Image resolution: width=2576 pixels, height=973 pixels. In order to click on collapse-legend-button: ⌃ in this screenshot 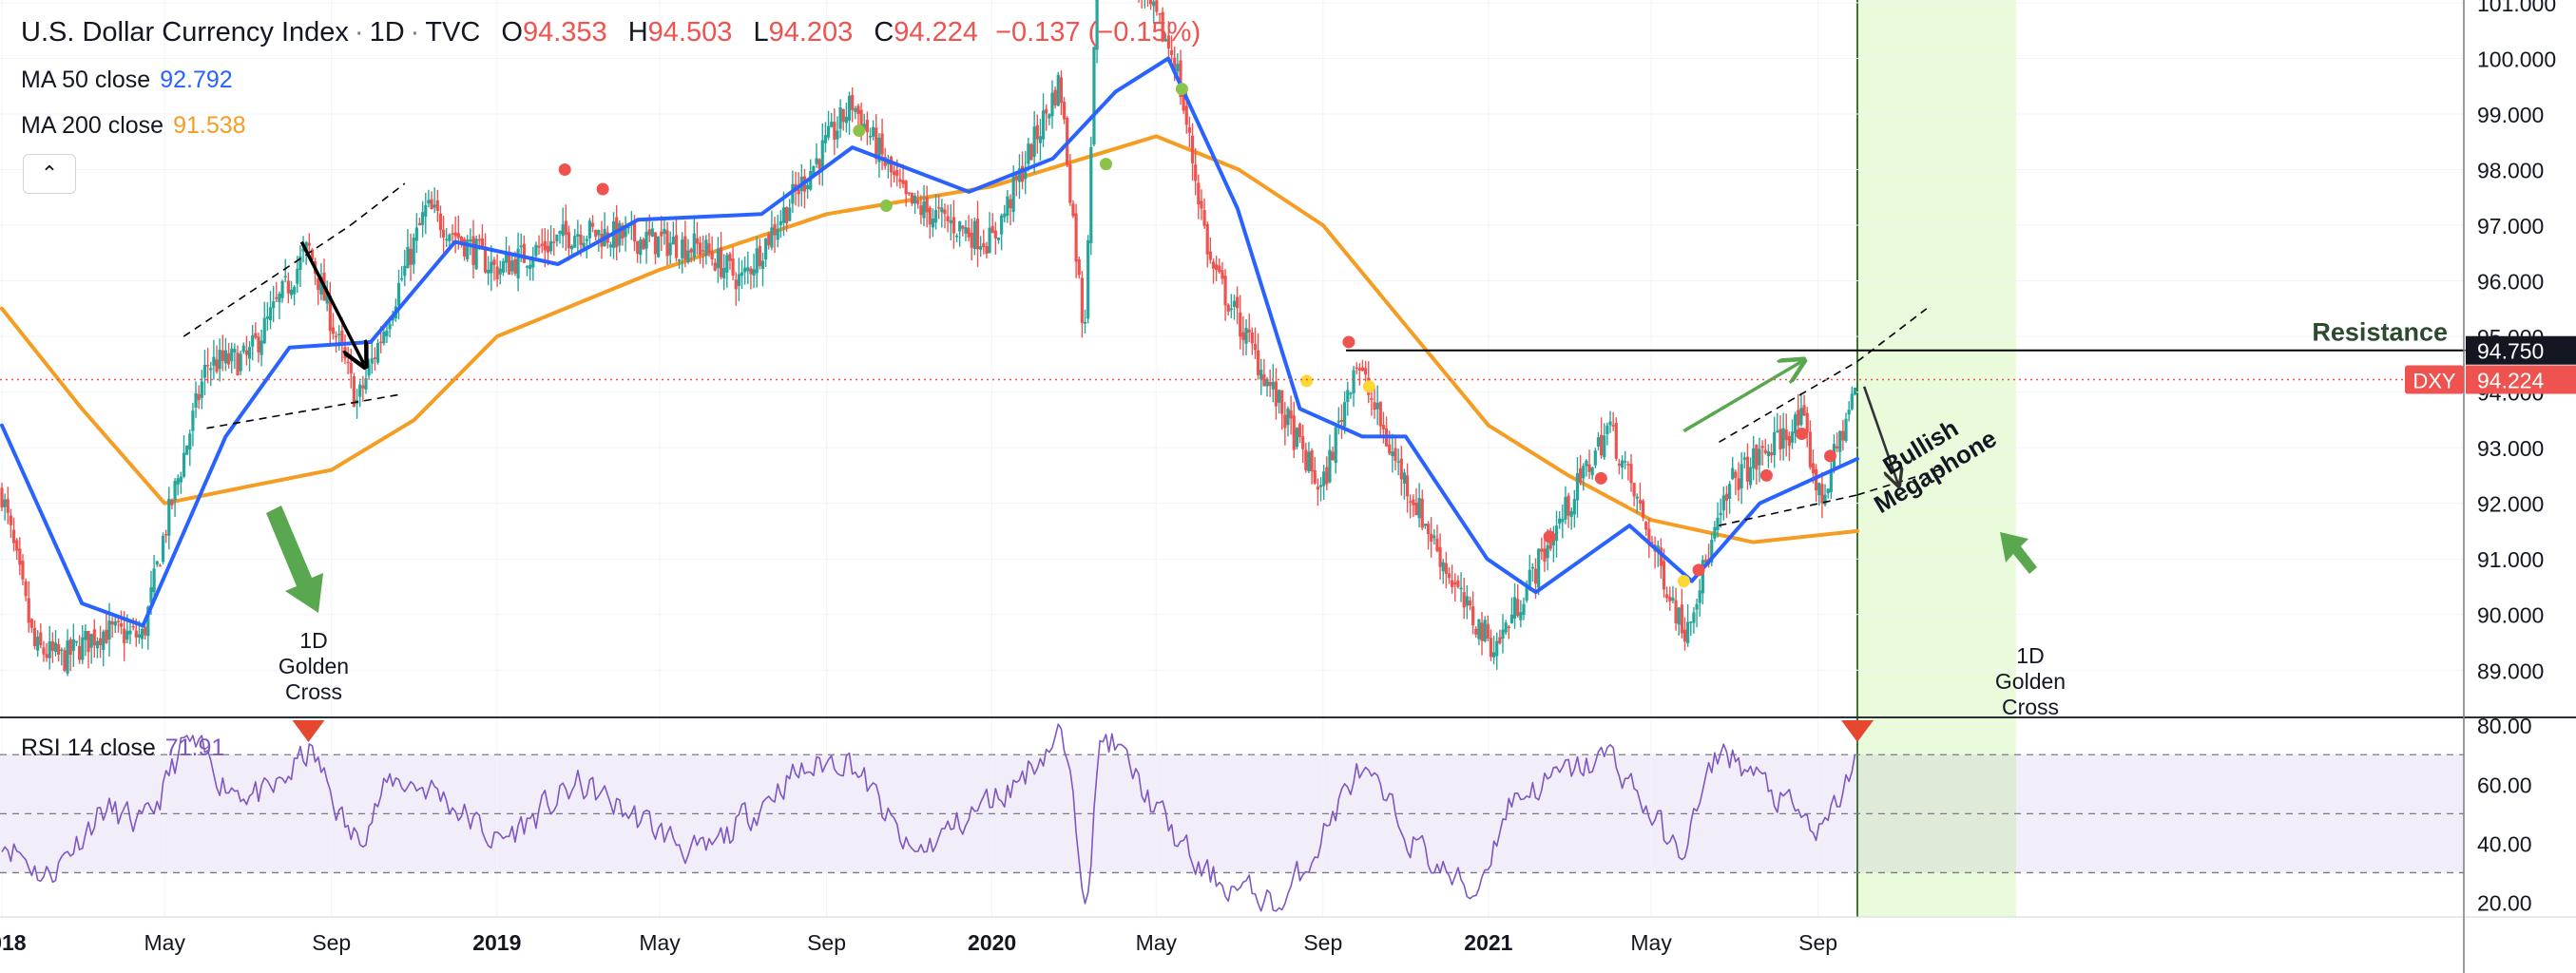, I will do `click(49, 174)`.